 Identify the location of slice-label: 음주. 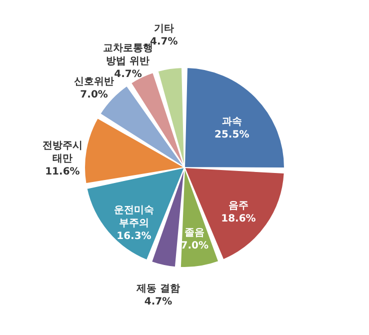
(238, 206).